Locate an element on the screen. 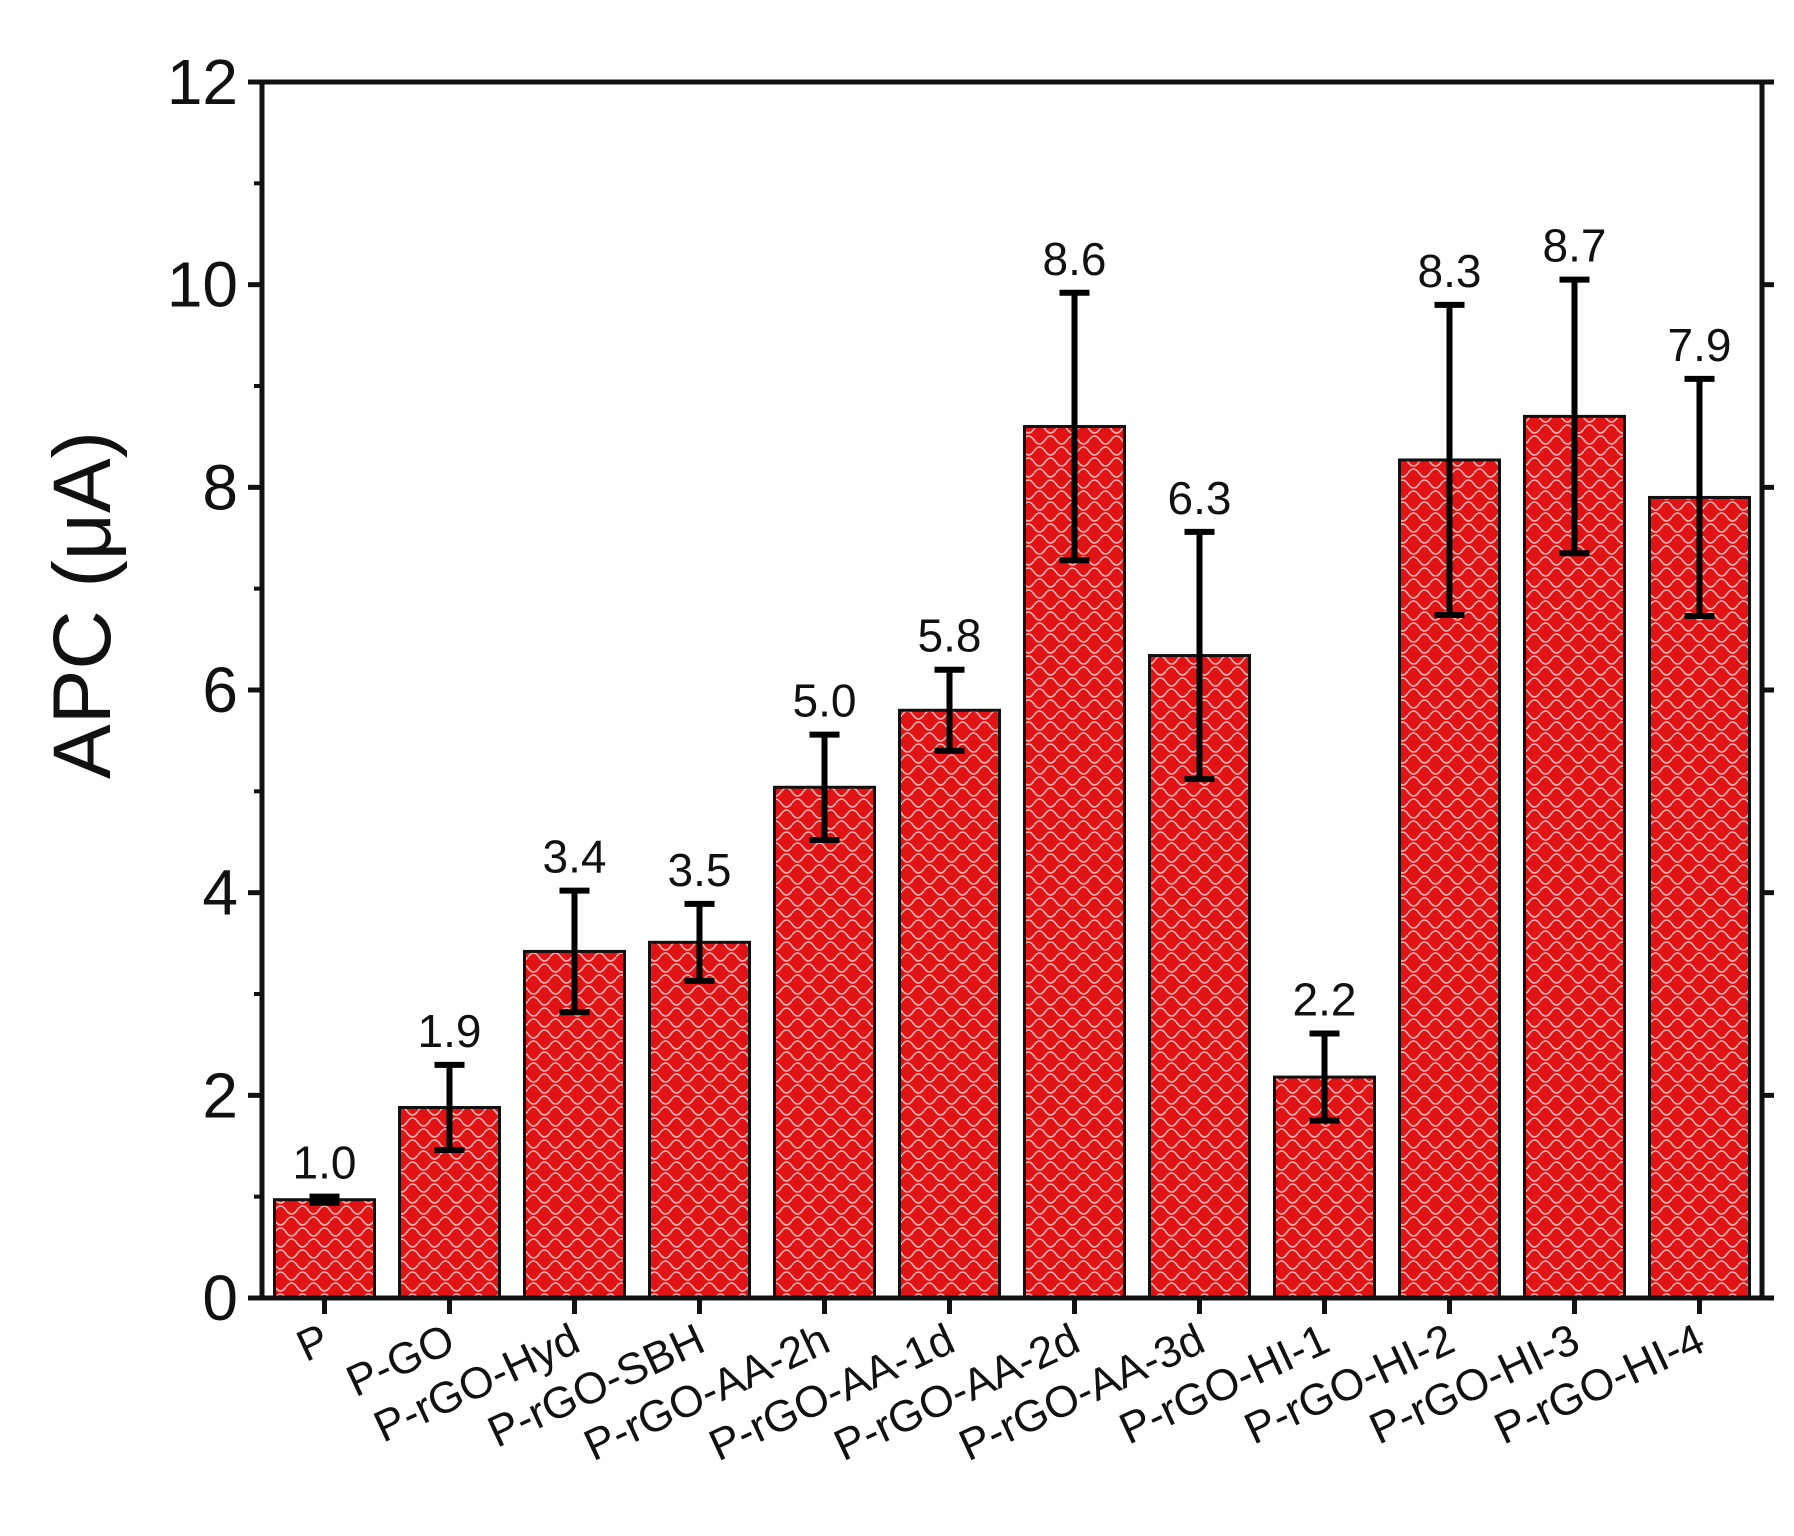  y-tick-label-12: 12 is located at coordinates (202, 82).